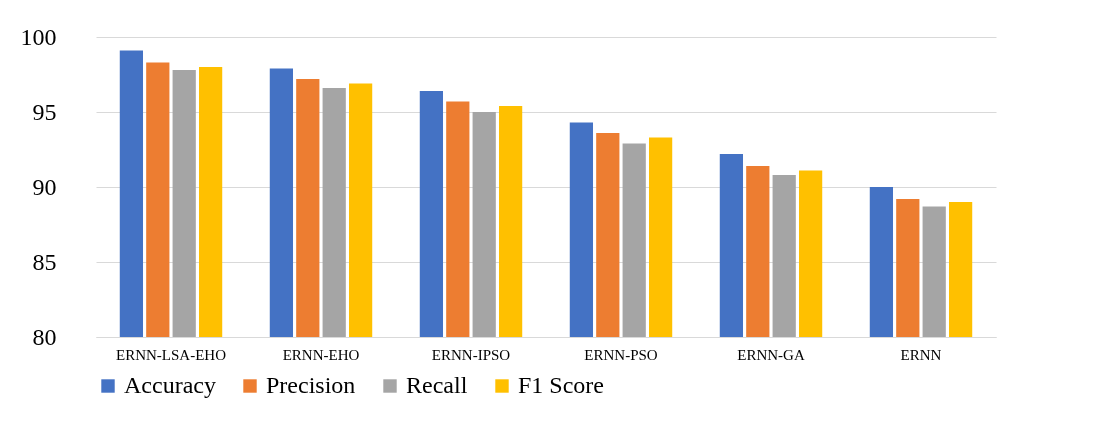 The height and width of the screenshot is (439, 1102). What do you see at coordinates (471, 354) in the screenshot?
I see `x-tick-label: ERNN-IPSO` at bounding box center [471, 354].